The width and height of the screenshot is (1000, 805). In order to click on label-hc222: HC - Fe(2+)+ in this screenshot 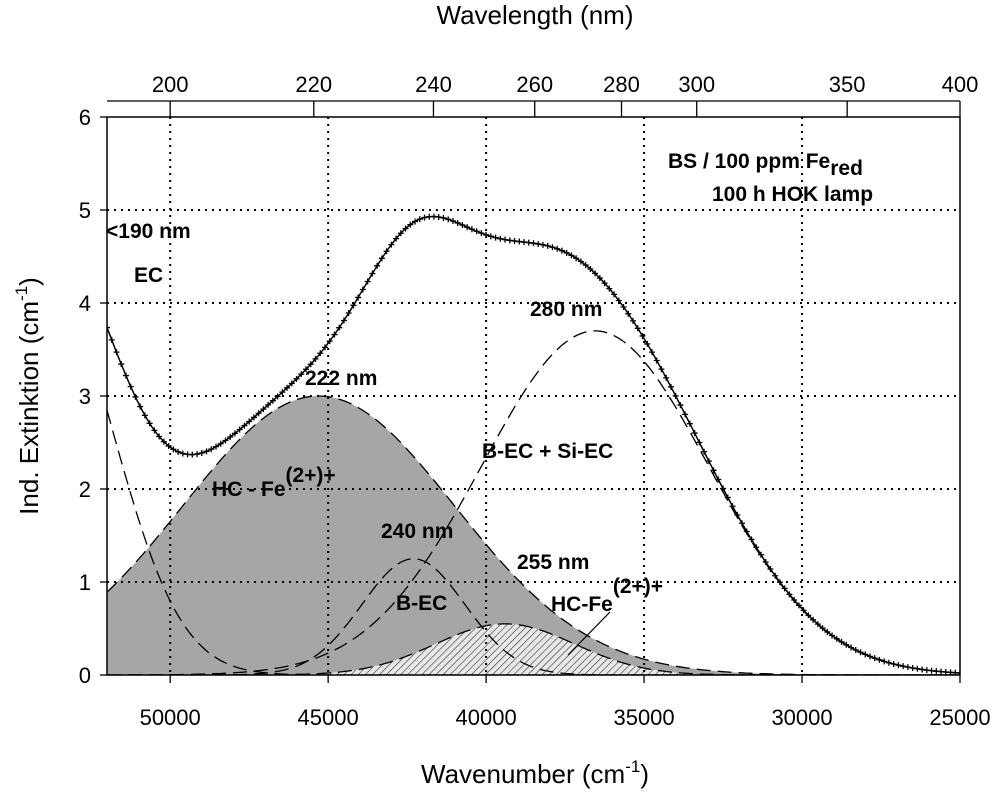, I will do `click(274, 482)`.